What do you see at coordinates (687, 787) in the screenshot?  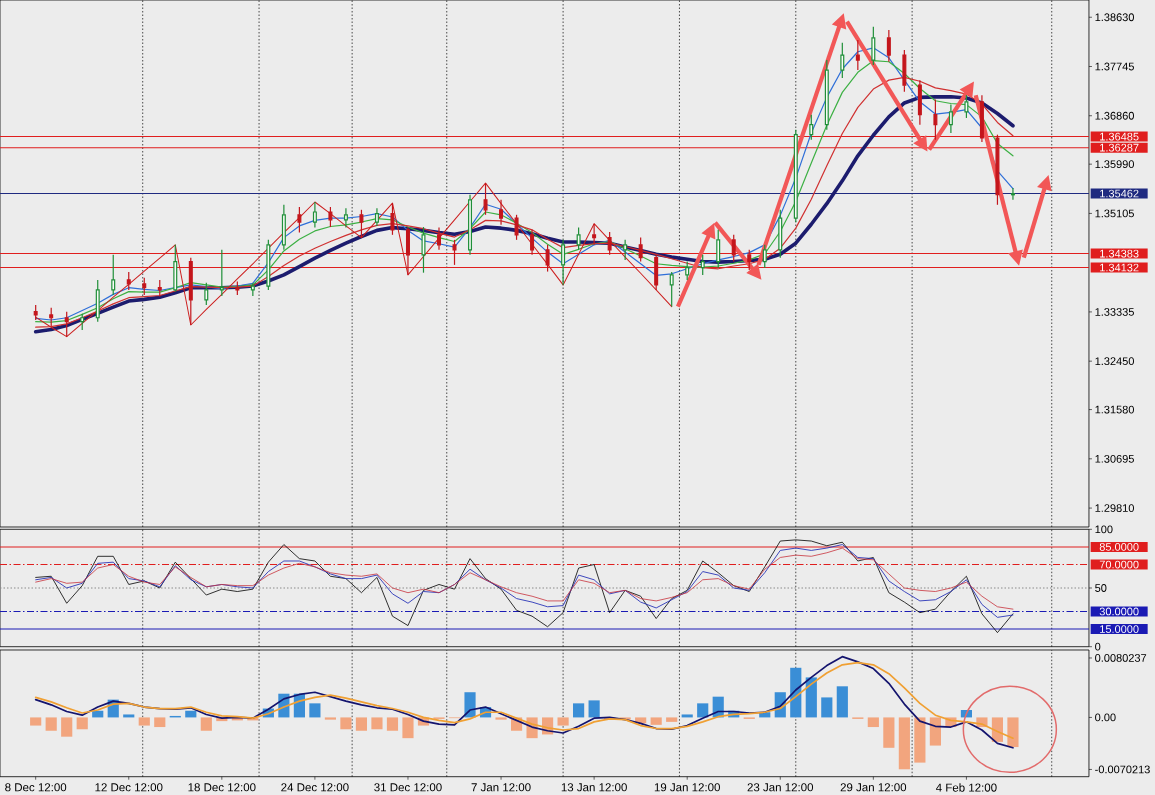 I see `x-tick-label: 19 Jan 12:00` at bounding box center [687, 787].